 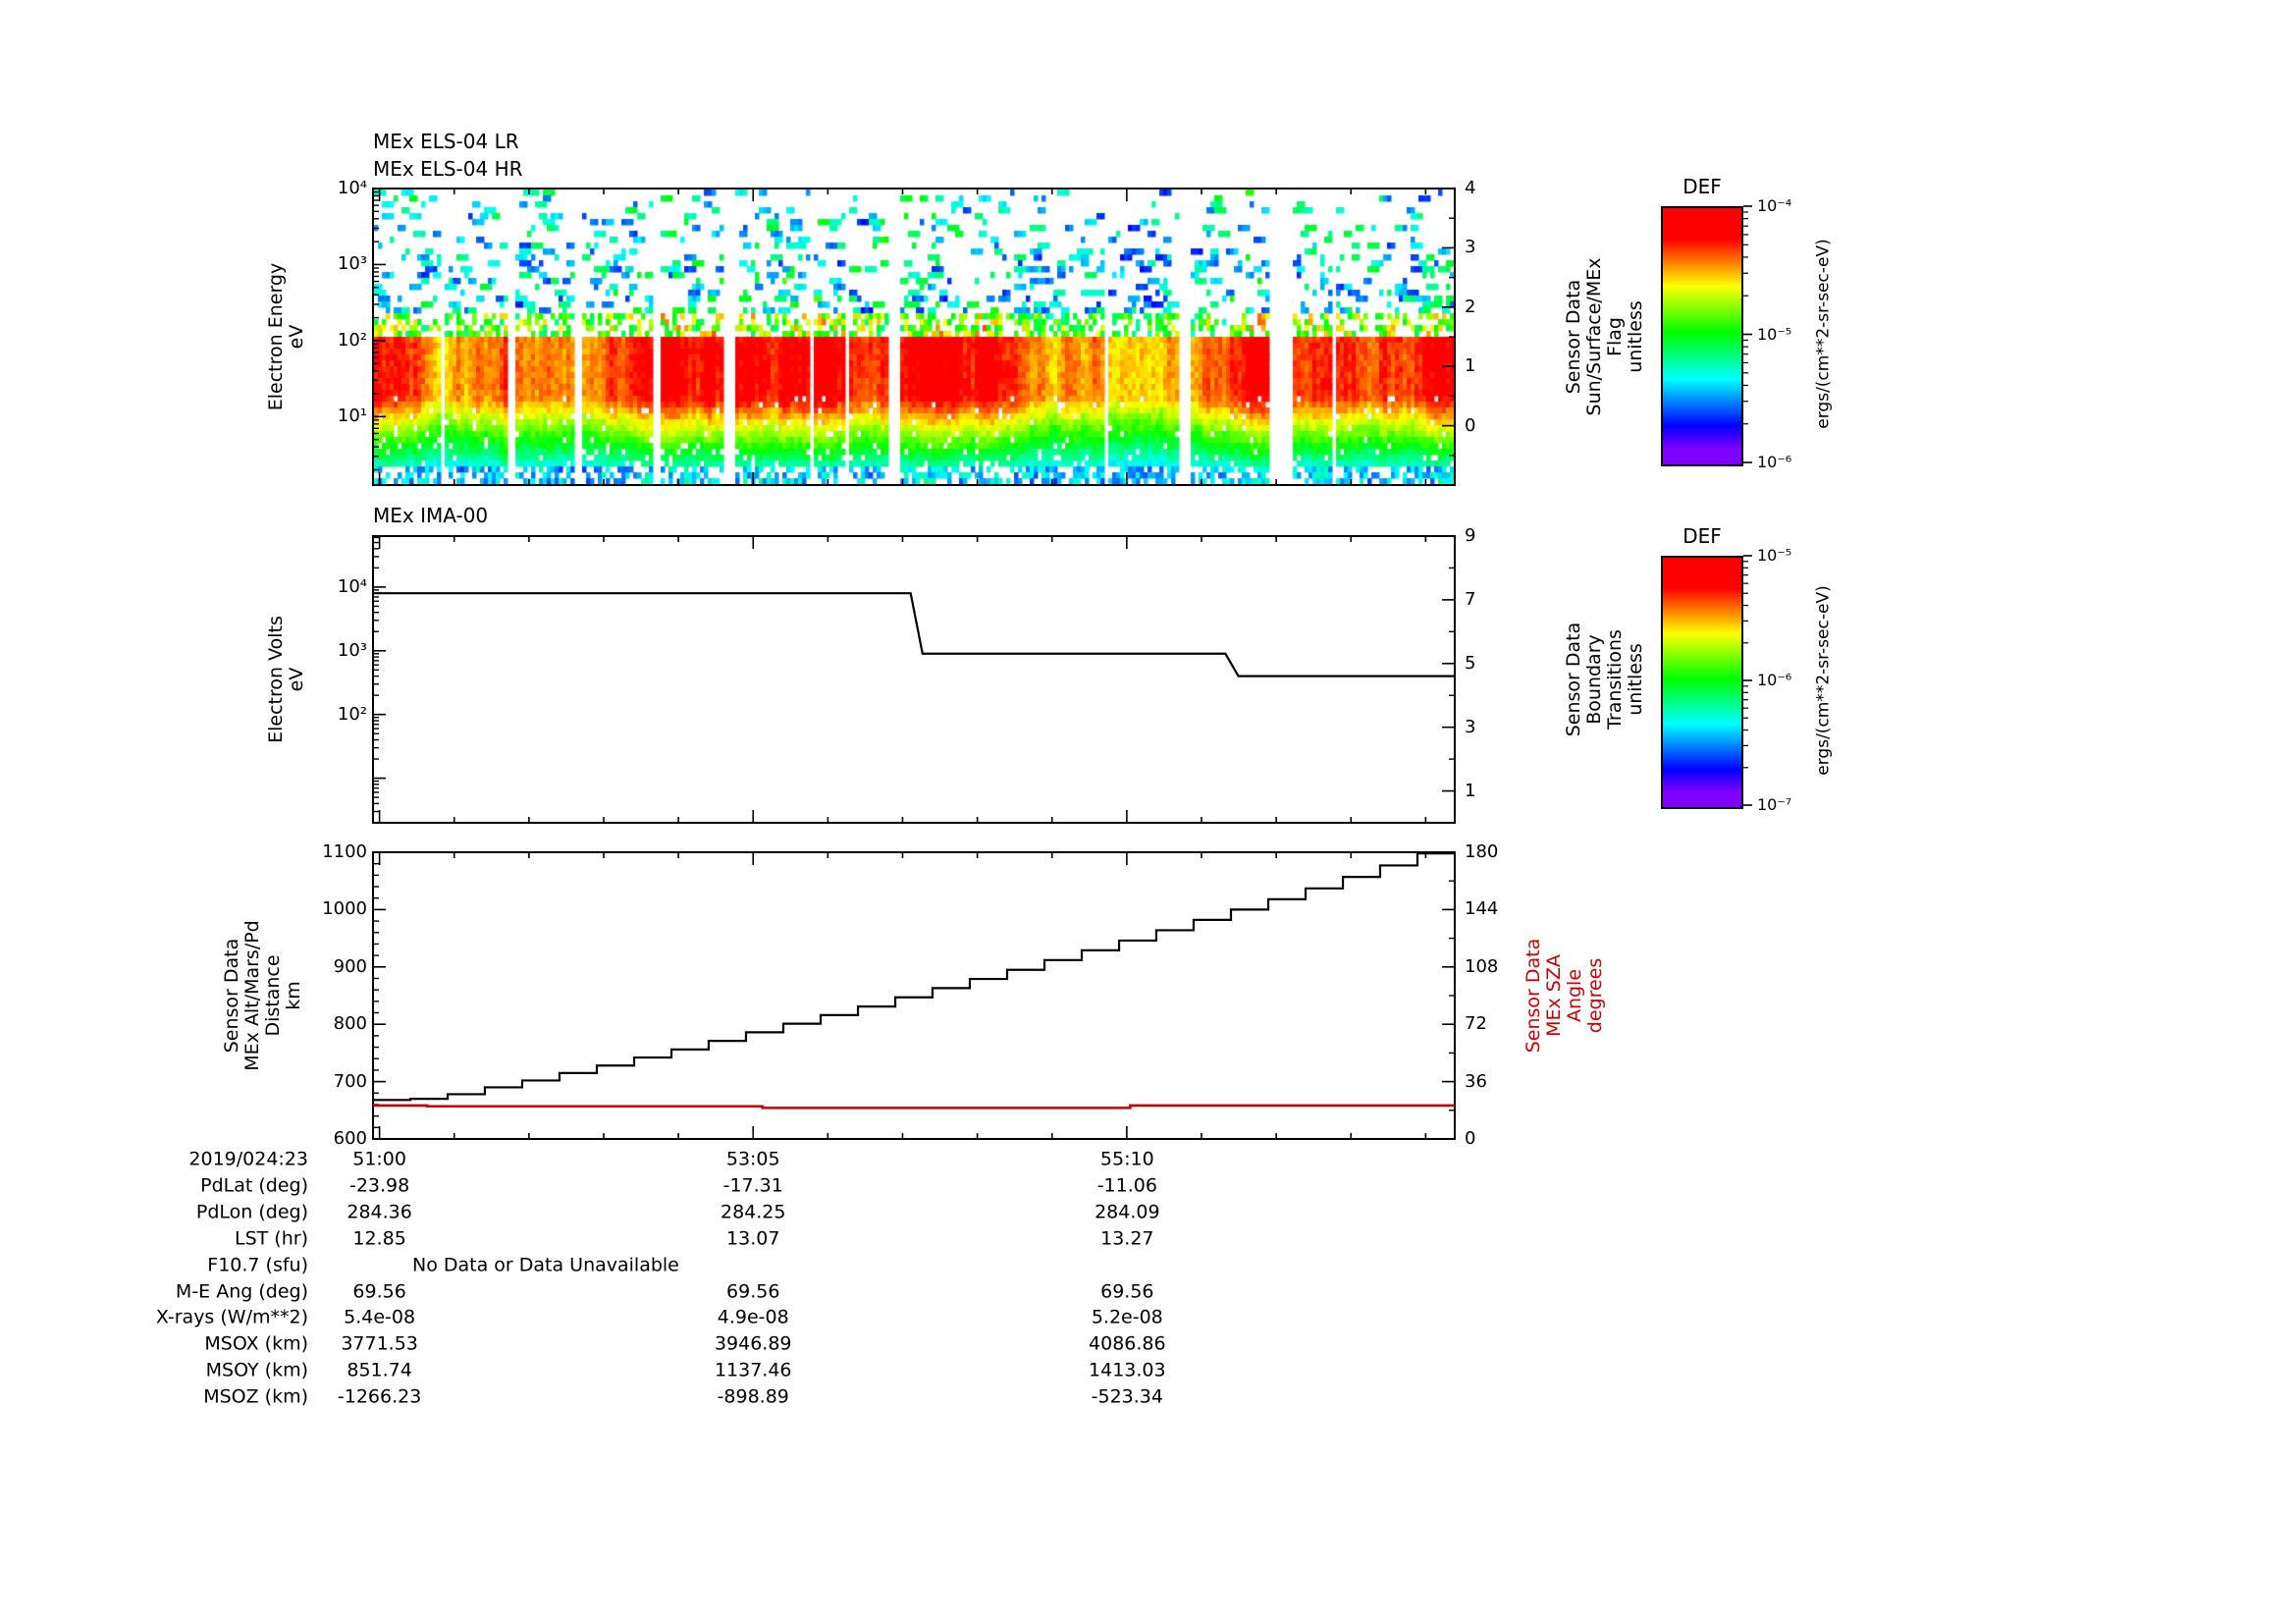 What do you see at coordinates (1127, 1238) in the screenshot?
I see `table-value: 13.27` at bounding box center [1127, 1238].